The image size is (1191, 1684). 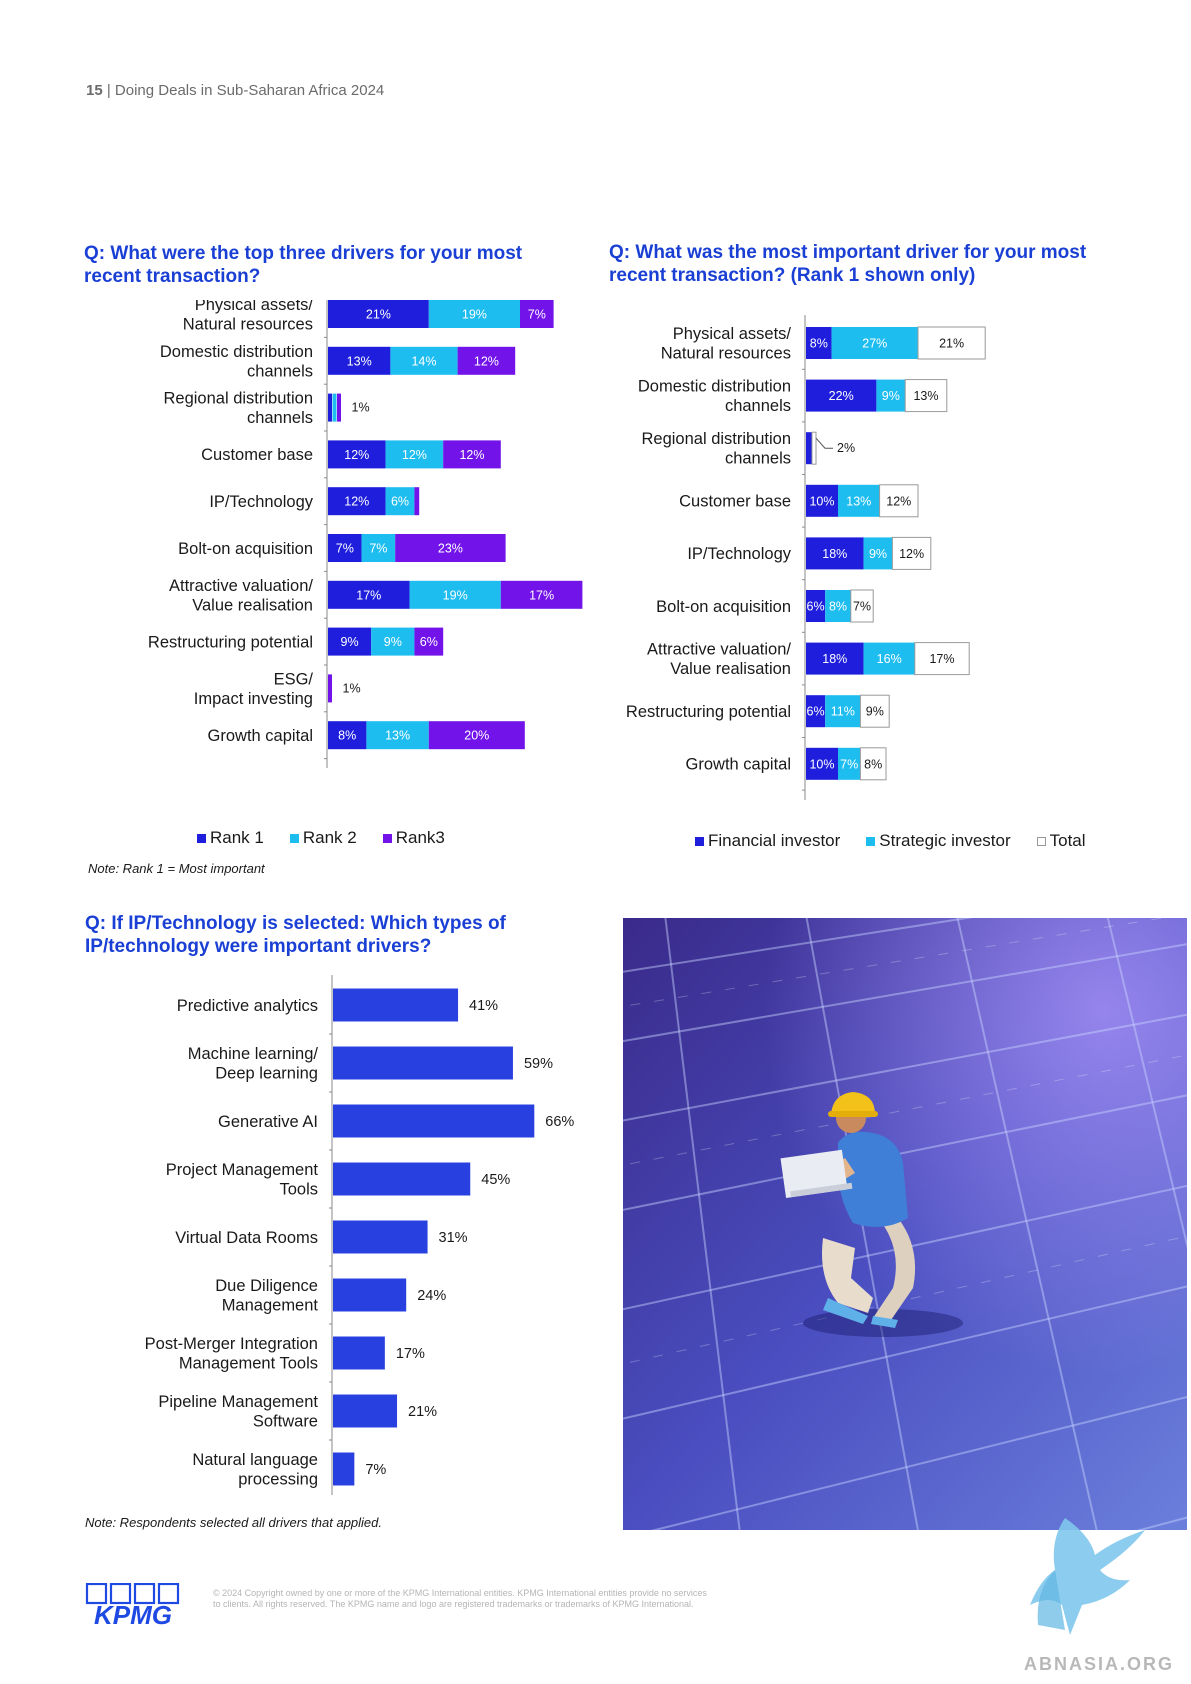 What do you see at coordinates (758, 406) in the screenshot?
I see `chart2-category-1-line2: channels` at bounding box center [758, 406].